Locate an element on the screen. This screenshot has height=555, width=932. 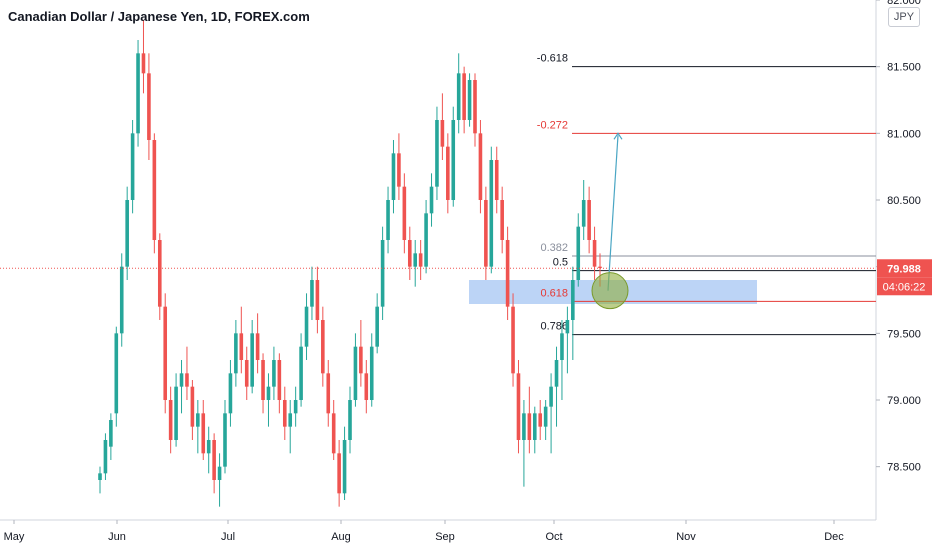
fib-level-label: 0.382 is located at coordinates (554, 248).